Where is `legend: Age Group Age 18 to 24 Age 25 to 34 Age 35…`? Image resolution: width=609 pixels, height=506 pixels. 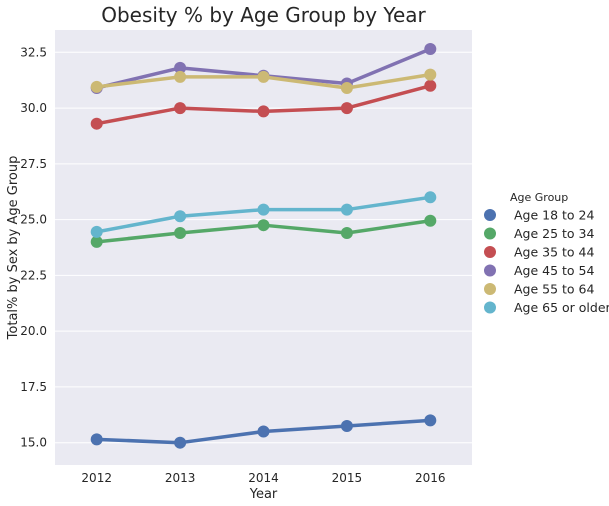
legend: Age Group Age 18 to 24 Age 25 to 34 Age 35… is located at coordinates (546, 253).